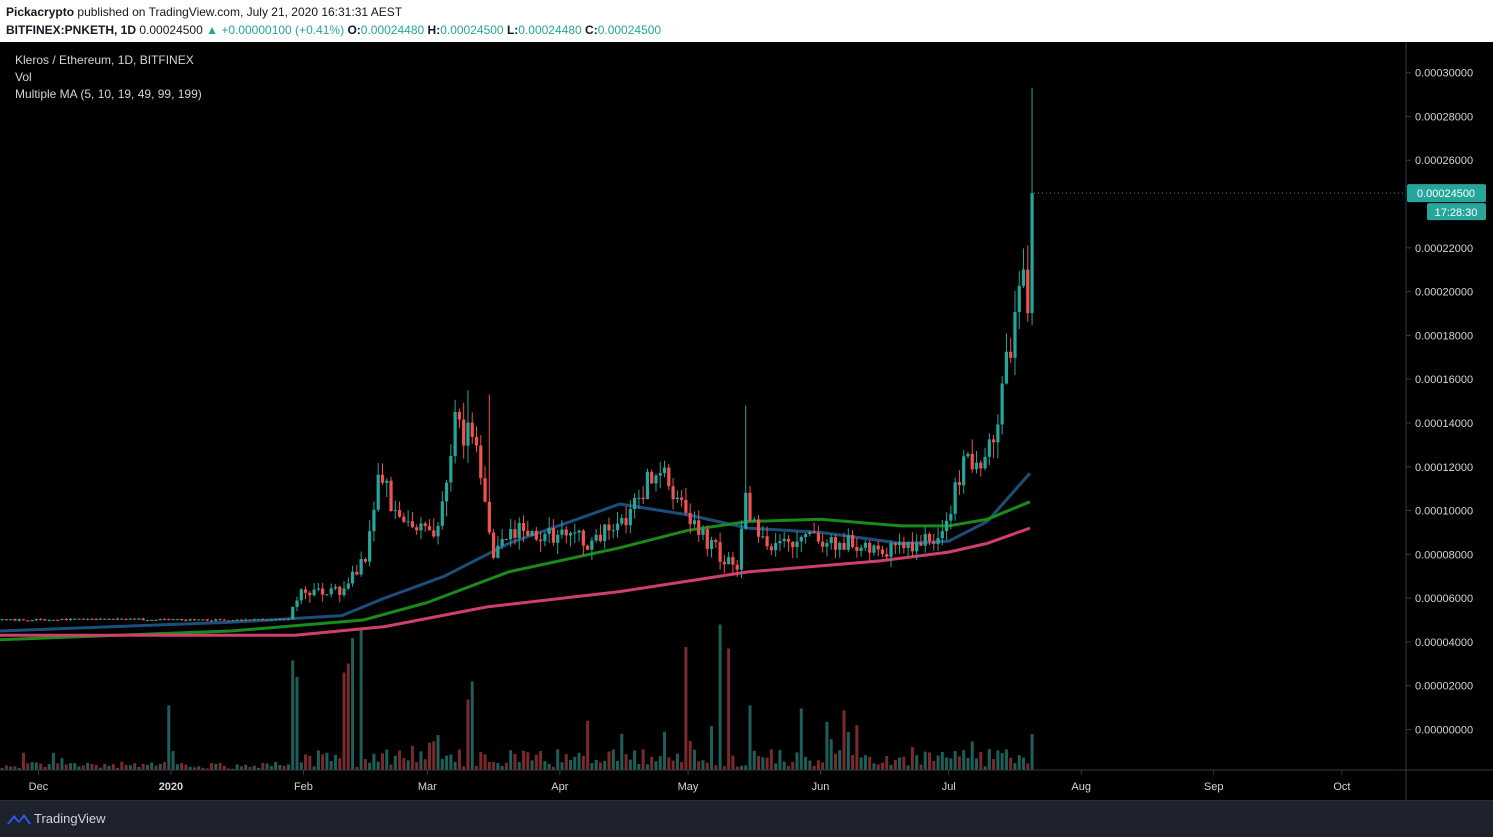  What do you see at coordinates (19, 819) in the screenshot?
I see `tradingview-logo-icon` at bounding box center [19, 819].